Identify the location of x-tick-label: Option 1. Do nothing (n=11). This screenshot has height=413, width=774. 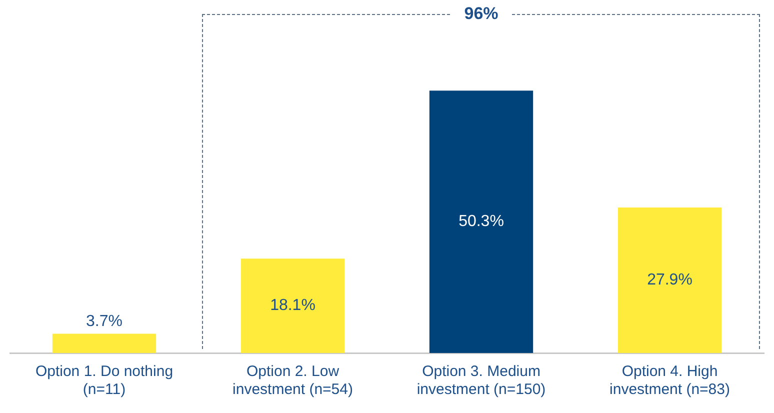
(104, 380).